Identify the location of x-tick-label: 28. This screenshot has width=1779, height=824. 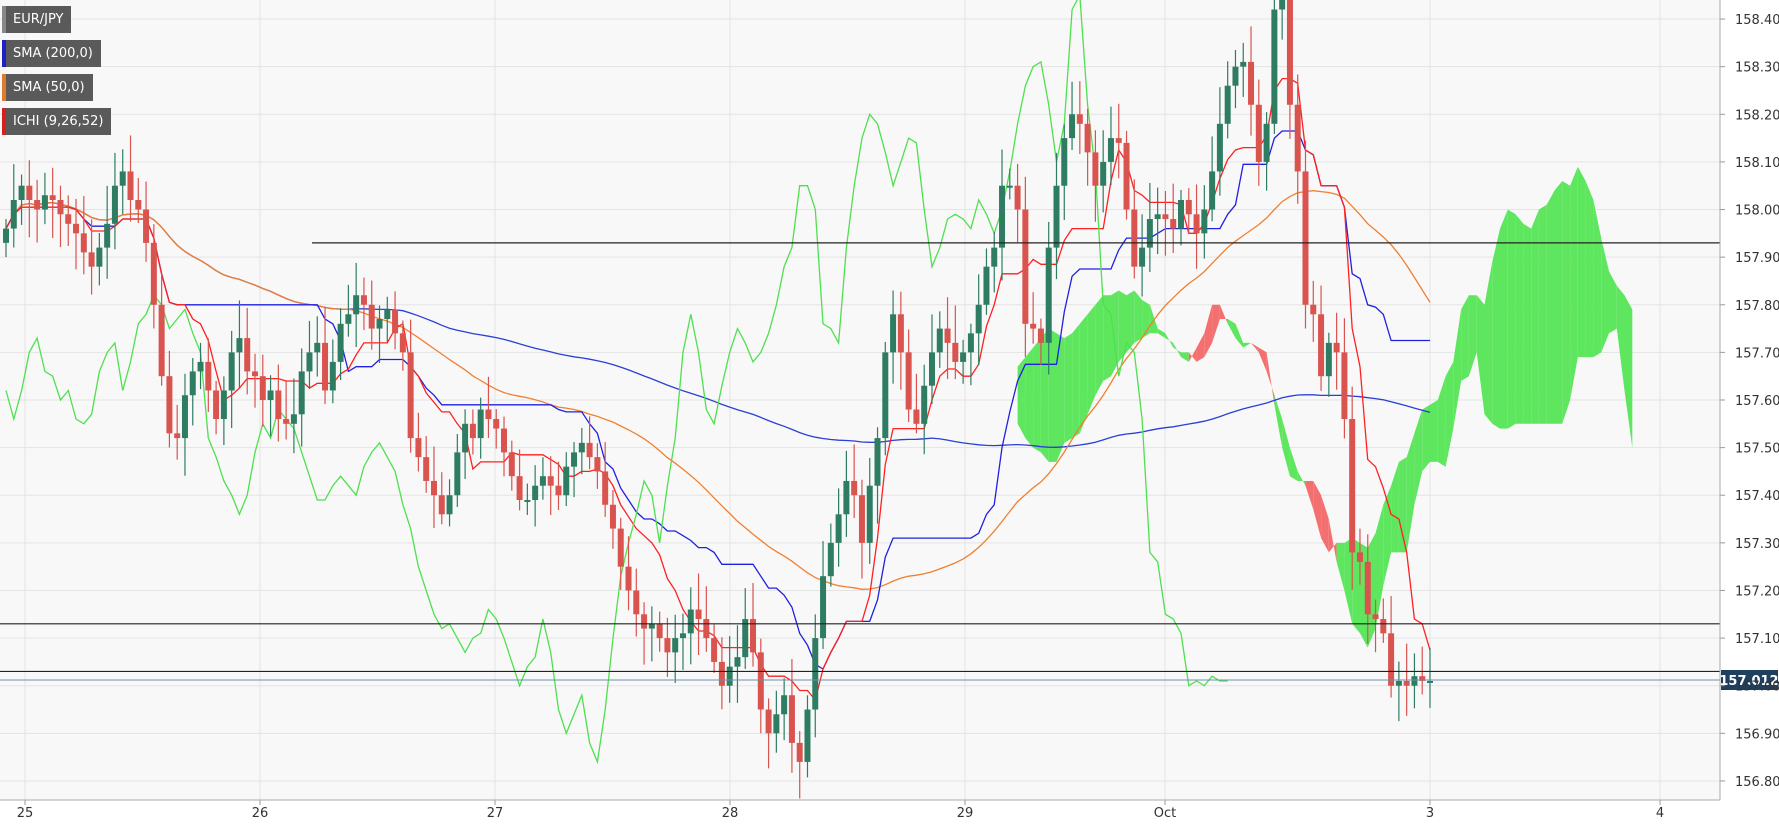
(730, 813).